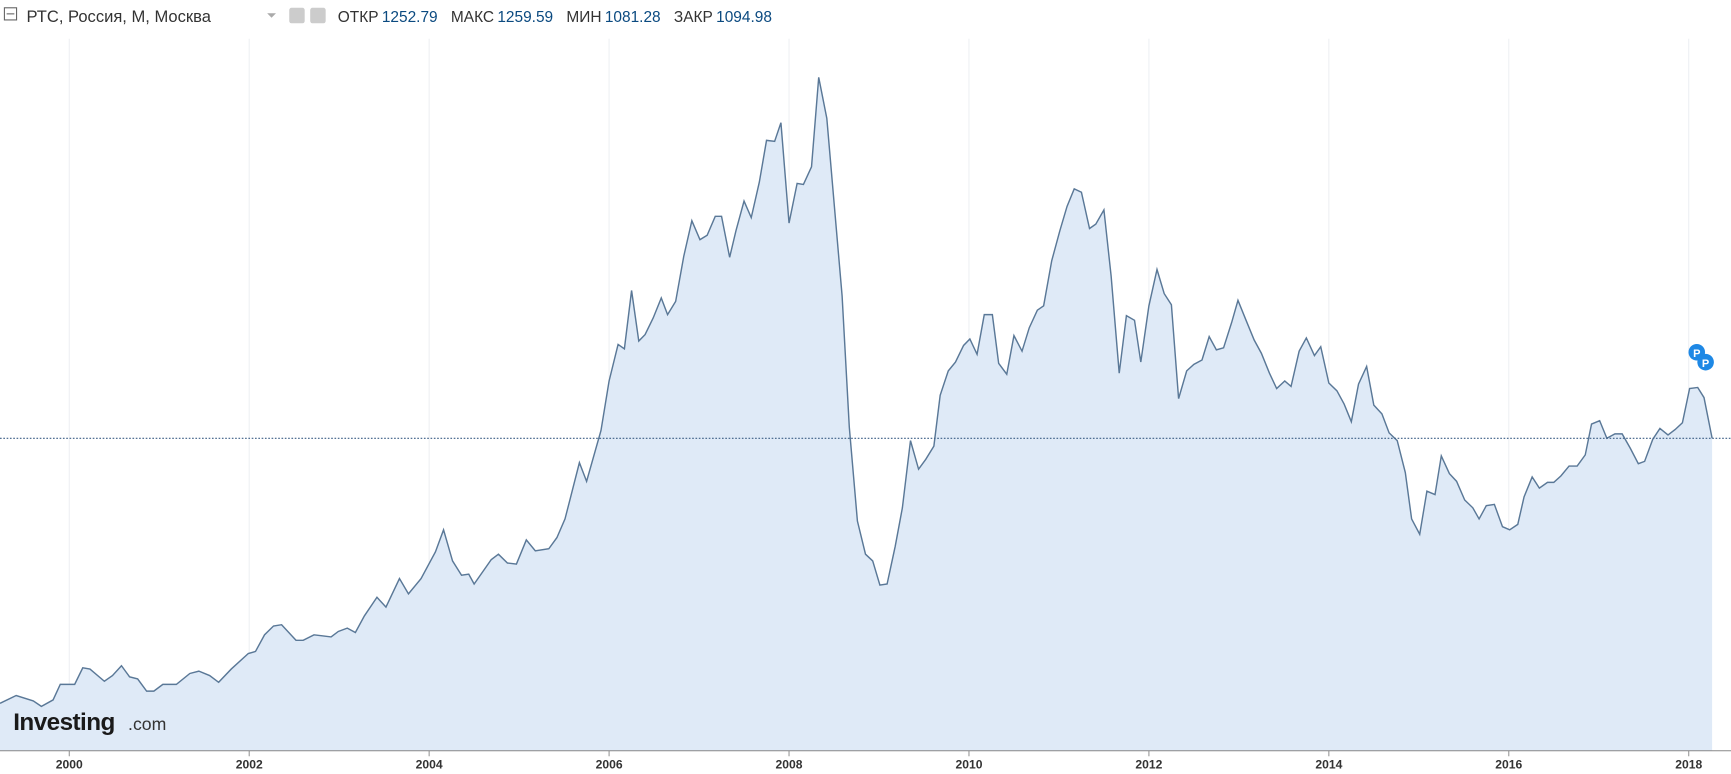 The height and width of the screenshot is (774, 1731). I want to click on x-tick-label: 2008, so click(789, 764).